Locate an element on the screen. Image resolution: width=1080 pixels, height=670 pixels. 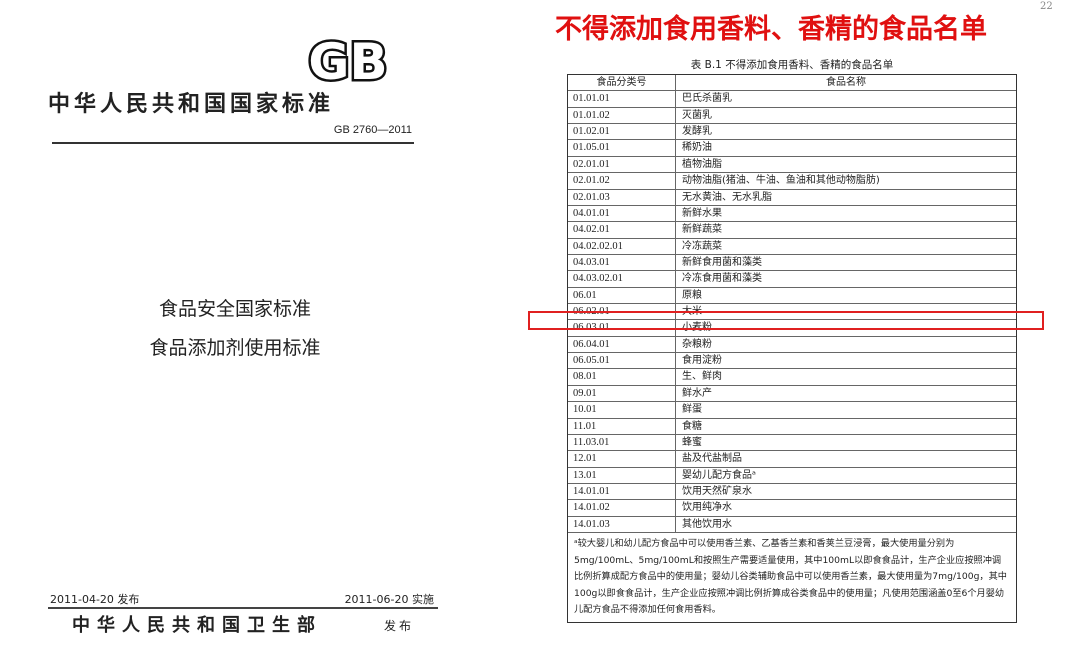
food-name: 无水黄油、无水乳脂 is located at coordinates (727, 197).